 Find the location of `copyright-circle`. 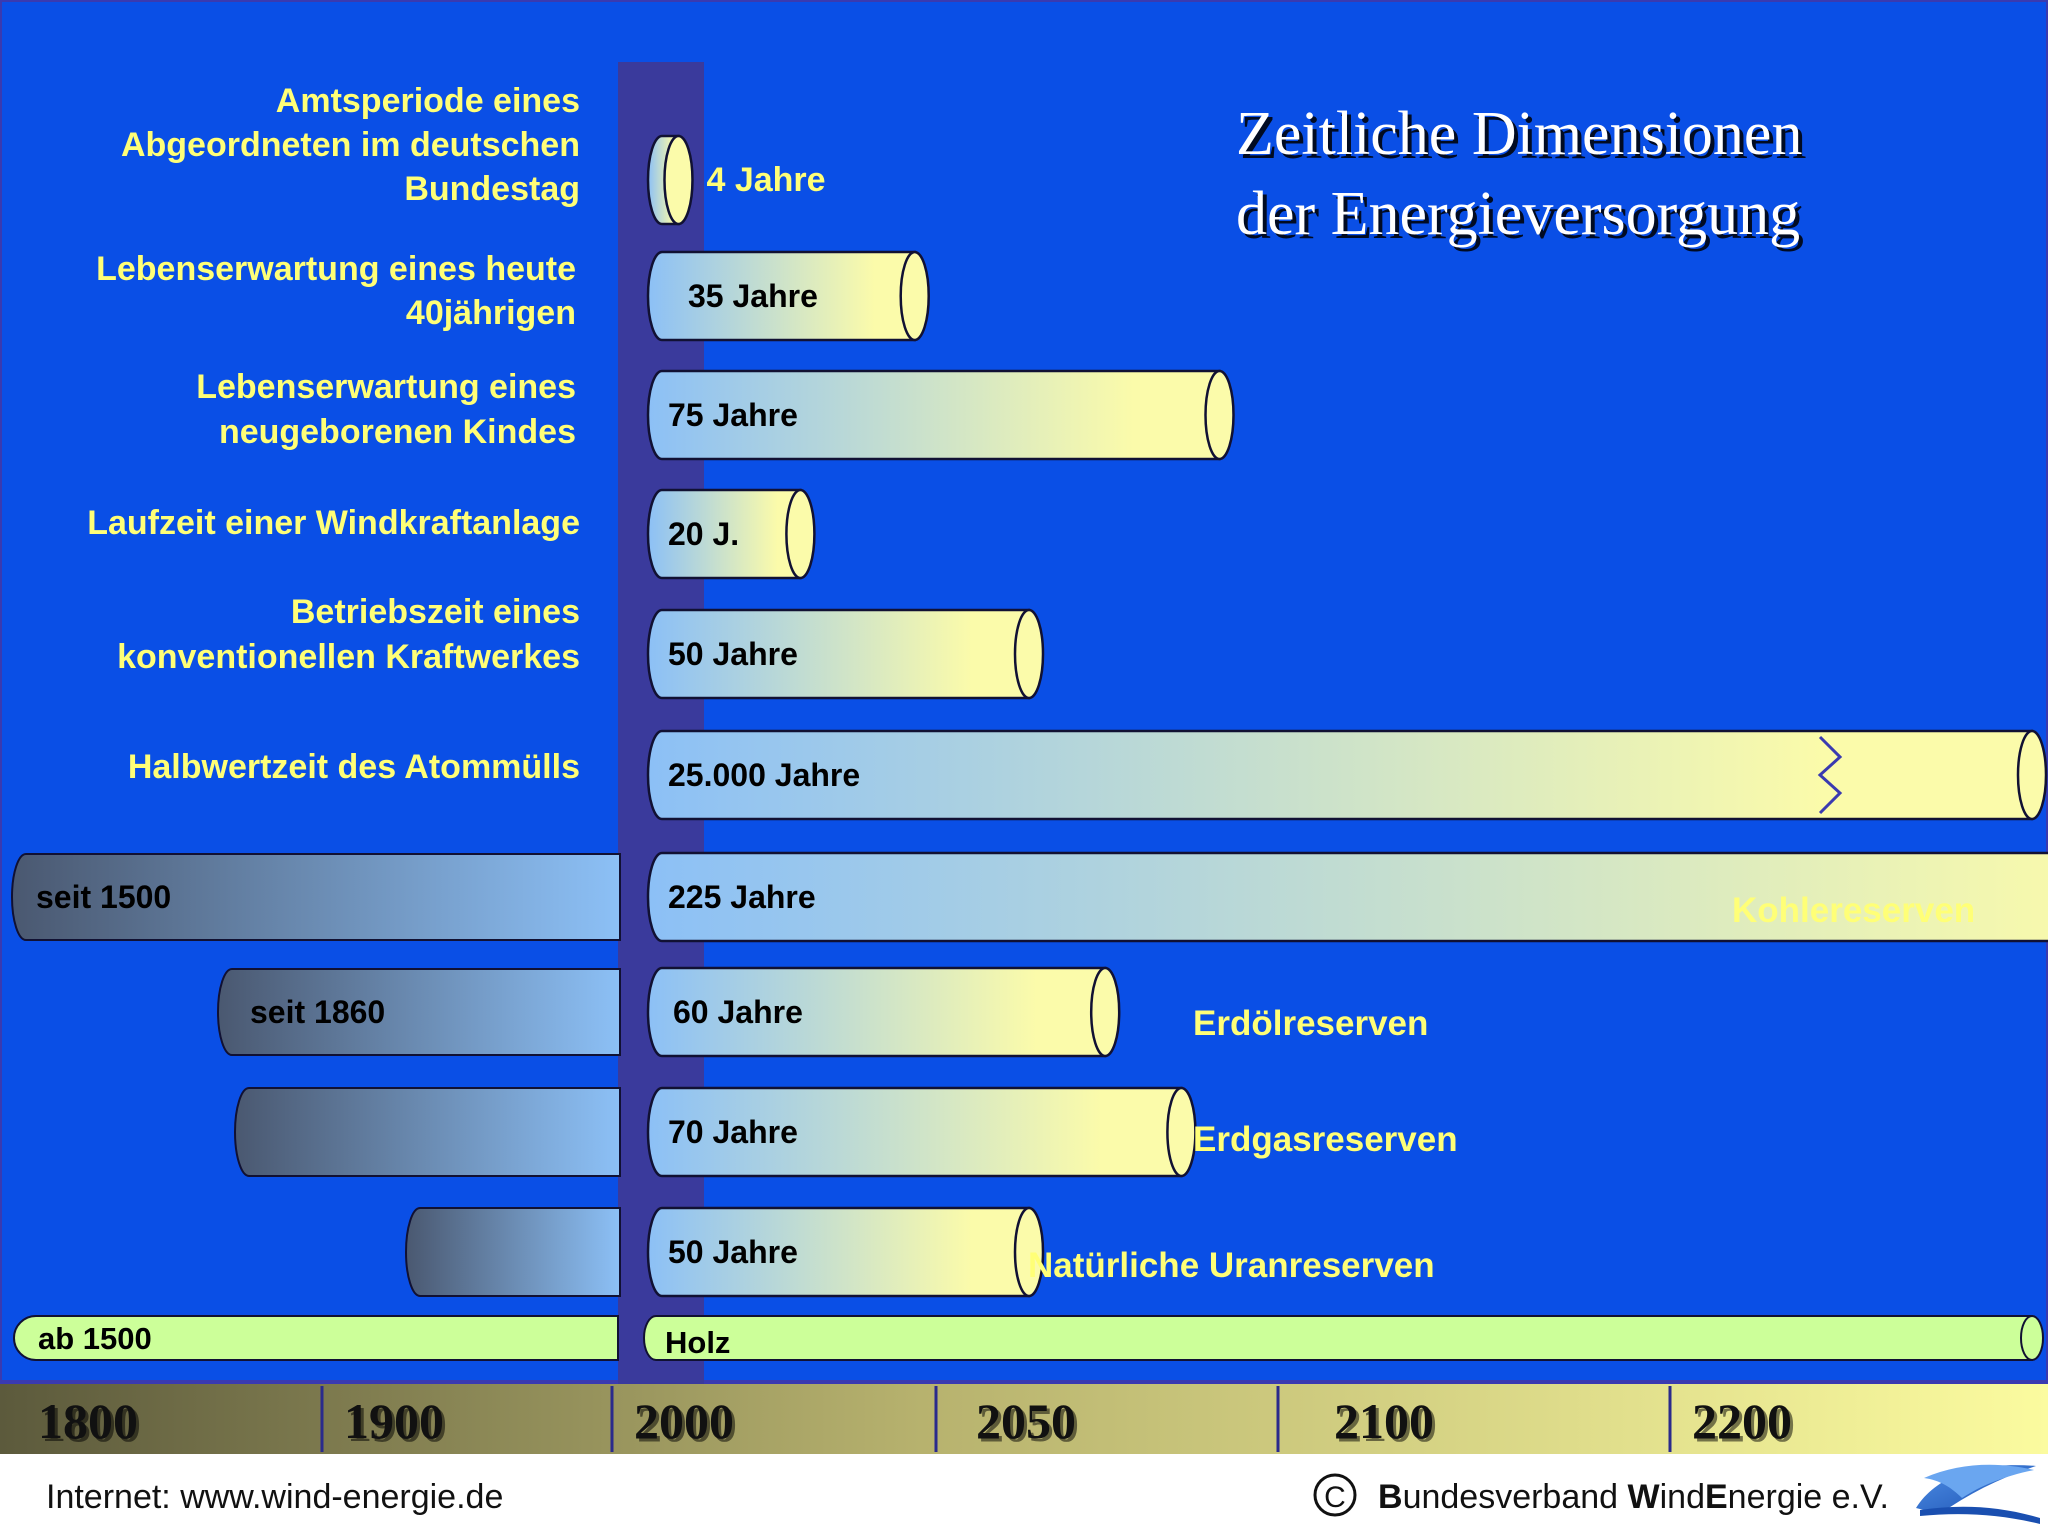

copyright-circle is located at coordinates (1335, 1495).